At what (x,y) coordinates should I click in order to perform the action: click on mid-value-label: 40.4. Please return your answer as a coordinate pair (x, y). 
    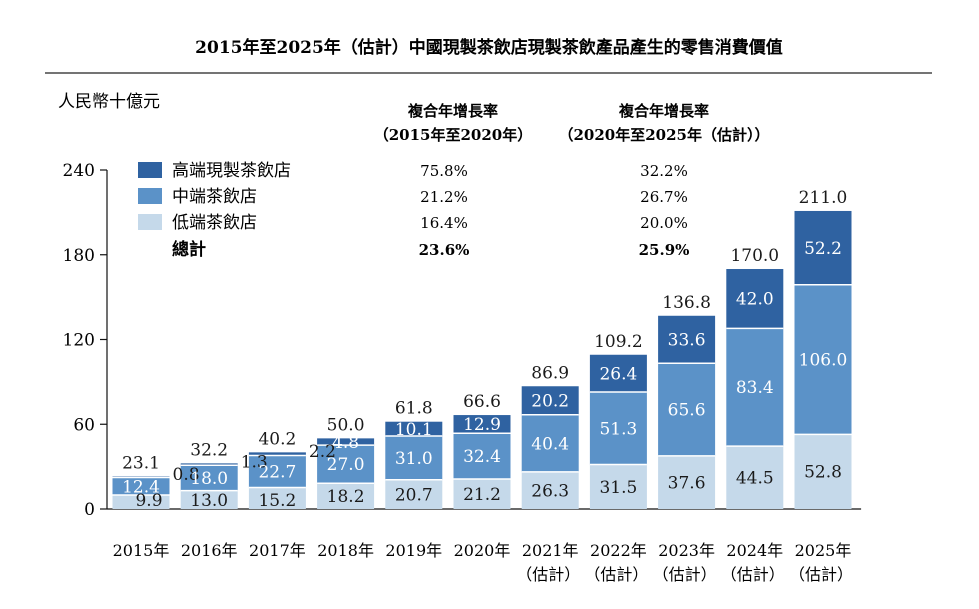
    Looking at the image, I should click on (550, 444).